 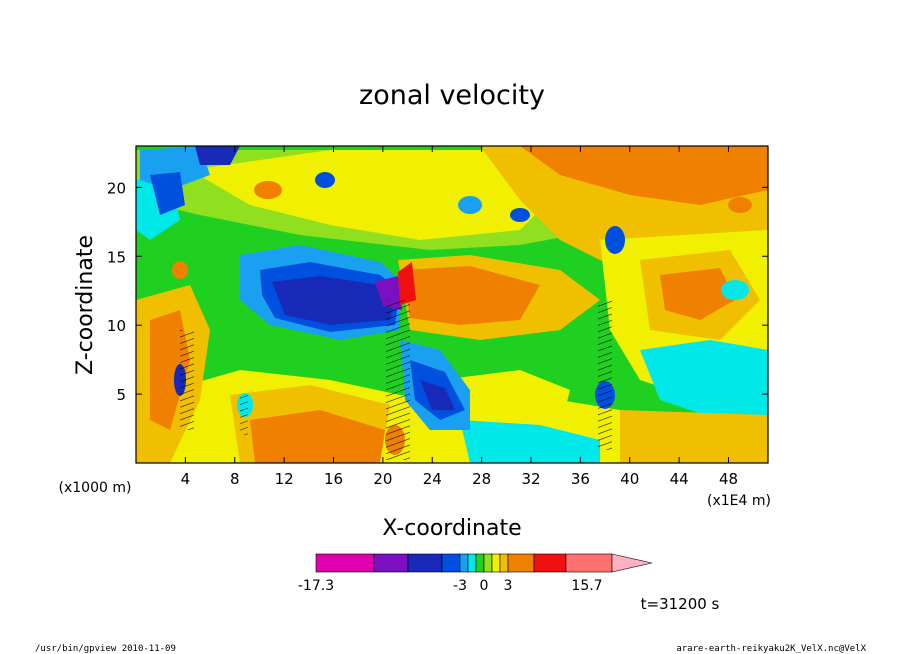 What do you see at coordinates (432, 479) in the screenshot?
I see `x-tick-label: 24` at bounding box center [432, 479].